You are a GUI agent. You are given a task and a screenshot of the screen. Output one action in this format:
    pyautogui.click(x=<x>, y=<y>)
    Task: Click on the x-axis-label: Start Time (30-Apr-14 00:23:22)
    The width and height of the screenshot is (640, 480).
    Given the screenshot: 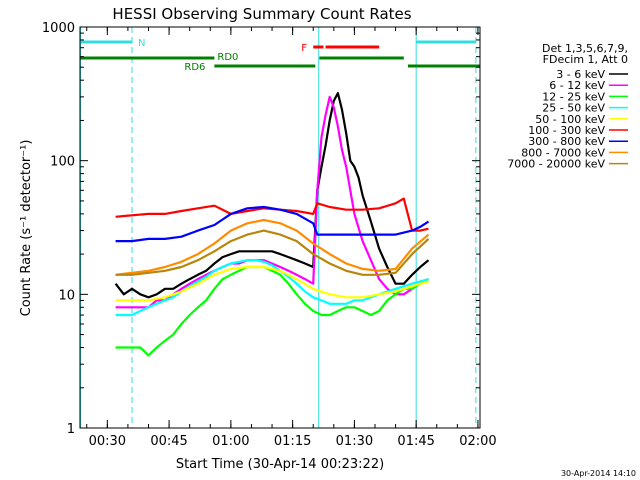 What is the action you would take?
    pyautogui.click(x=280, y=464)
    